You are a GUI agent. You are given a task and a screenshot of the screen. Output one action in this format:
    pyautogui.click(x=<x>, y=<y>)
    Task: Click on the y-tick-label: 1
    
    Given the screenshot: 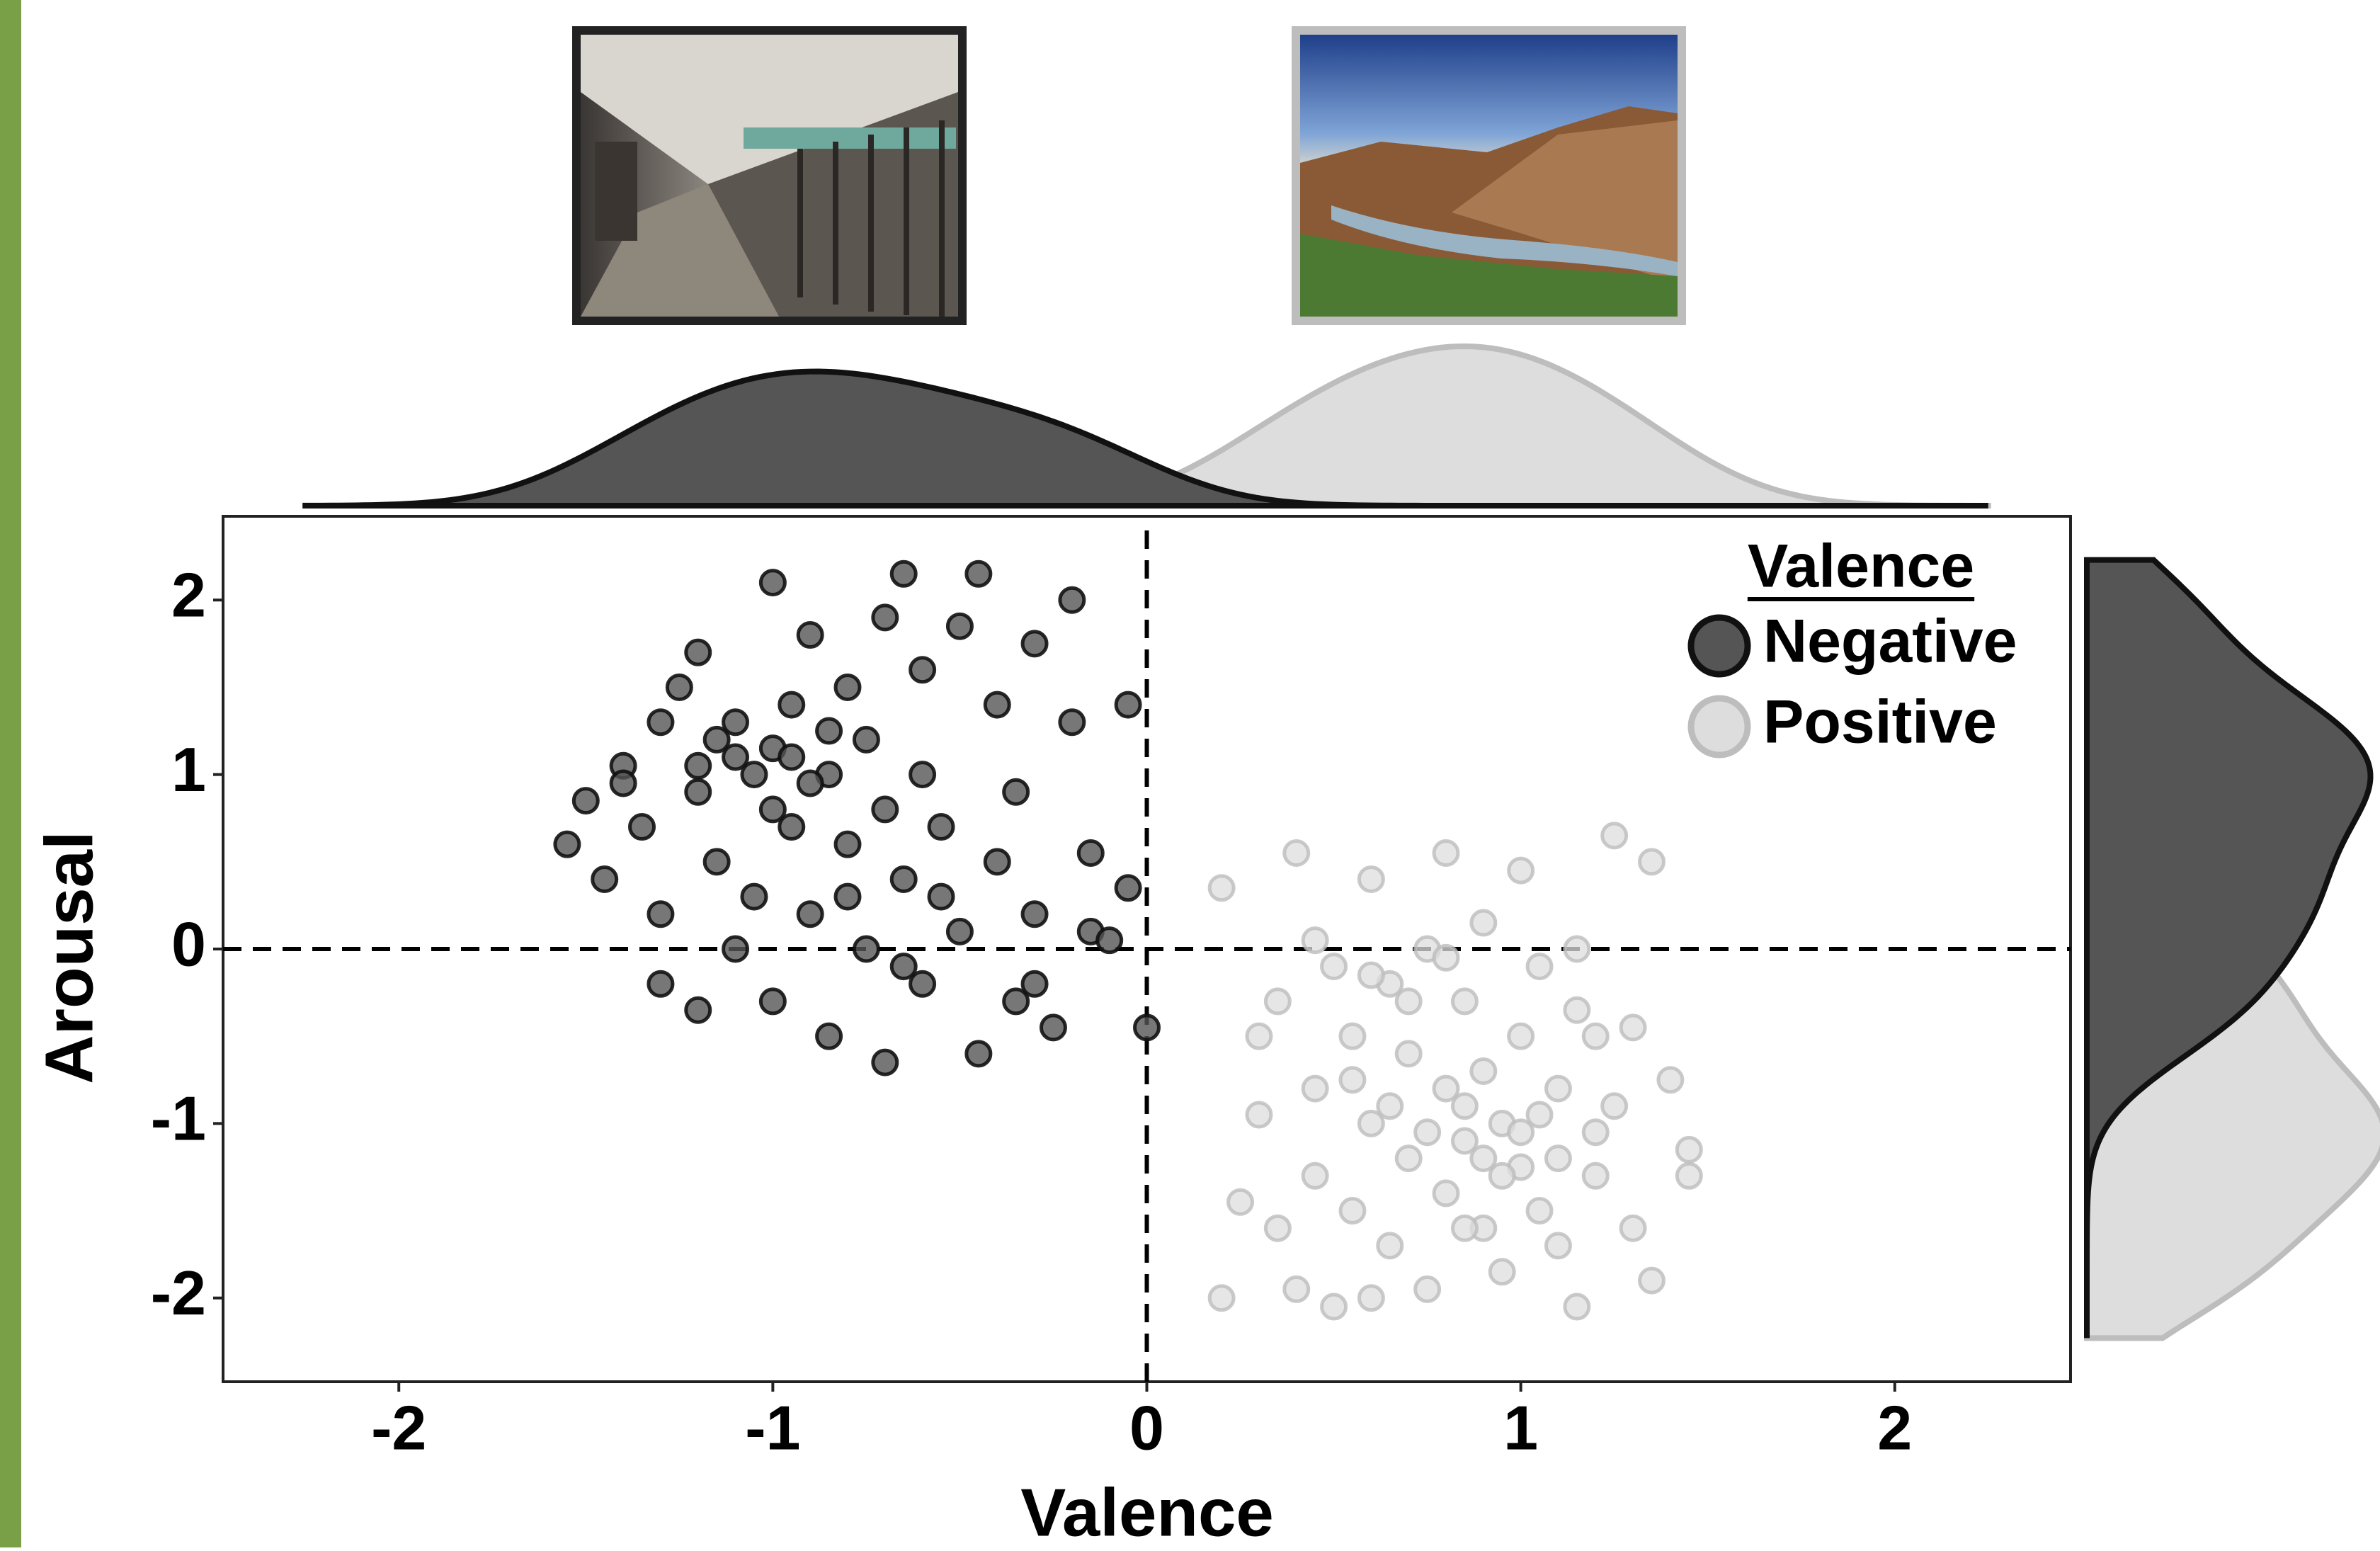 What is the action you would take?
    pyautogui.click(x=188, y=770)
    